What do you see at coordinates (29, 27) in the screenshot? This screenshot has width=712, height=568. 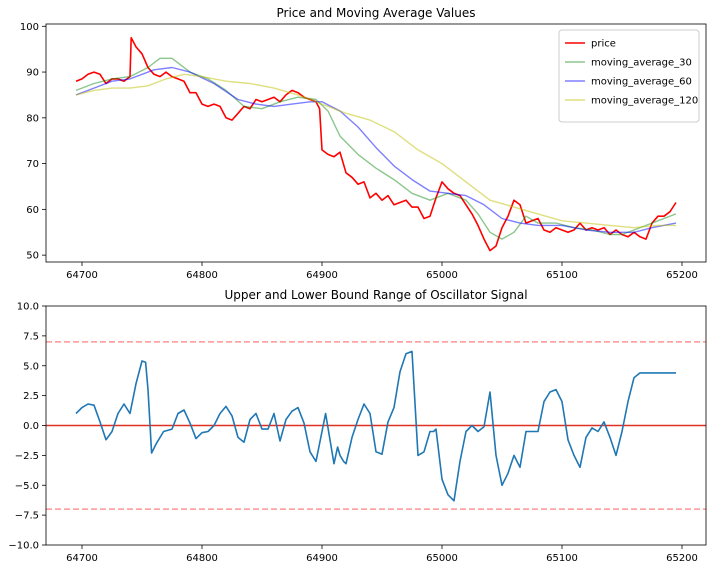 I see `y-tick-label: 100` at bounding box center [29, 27].